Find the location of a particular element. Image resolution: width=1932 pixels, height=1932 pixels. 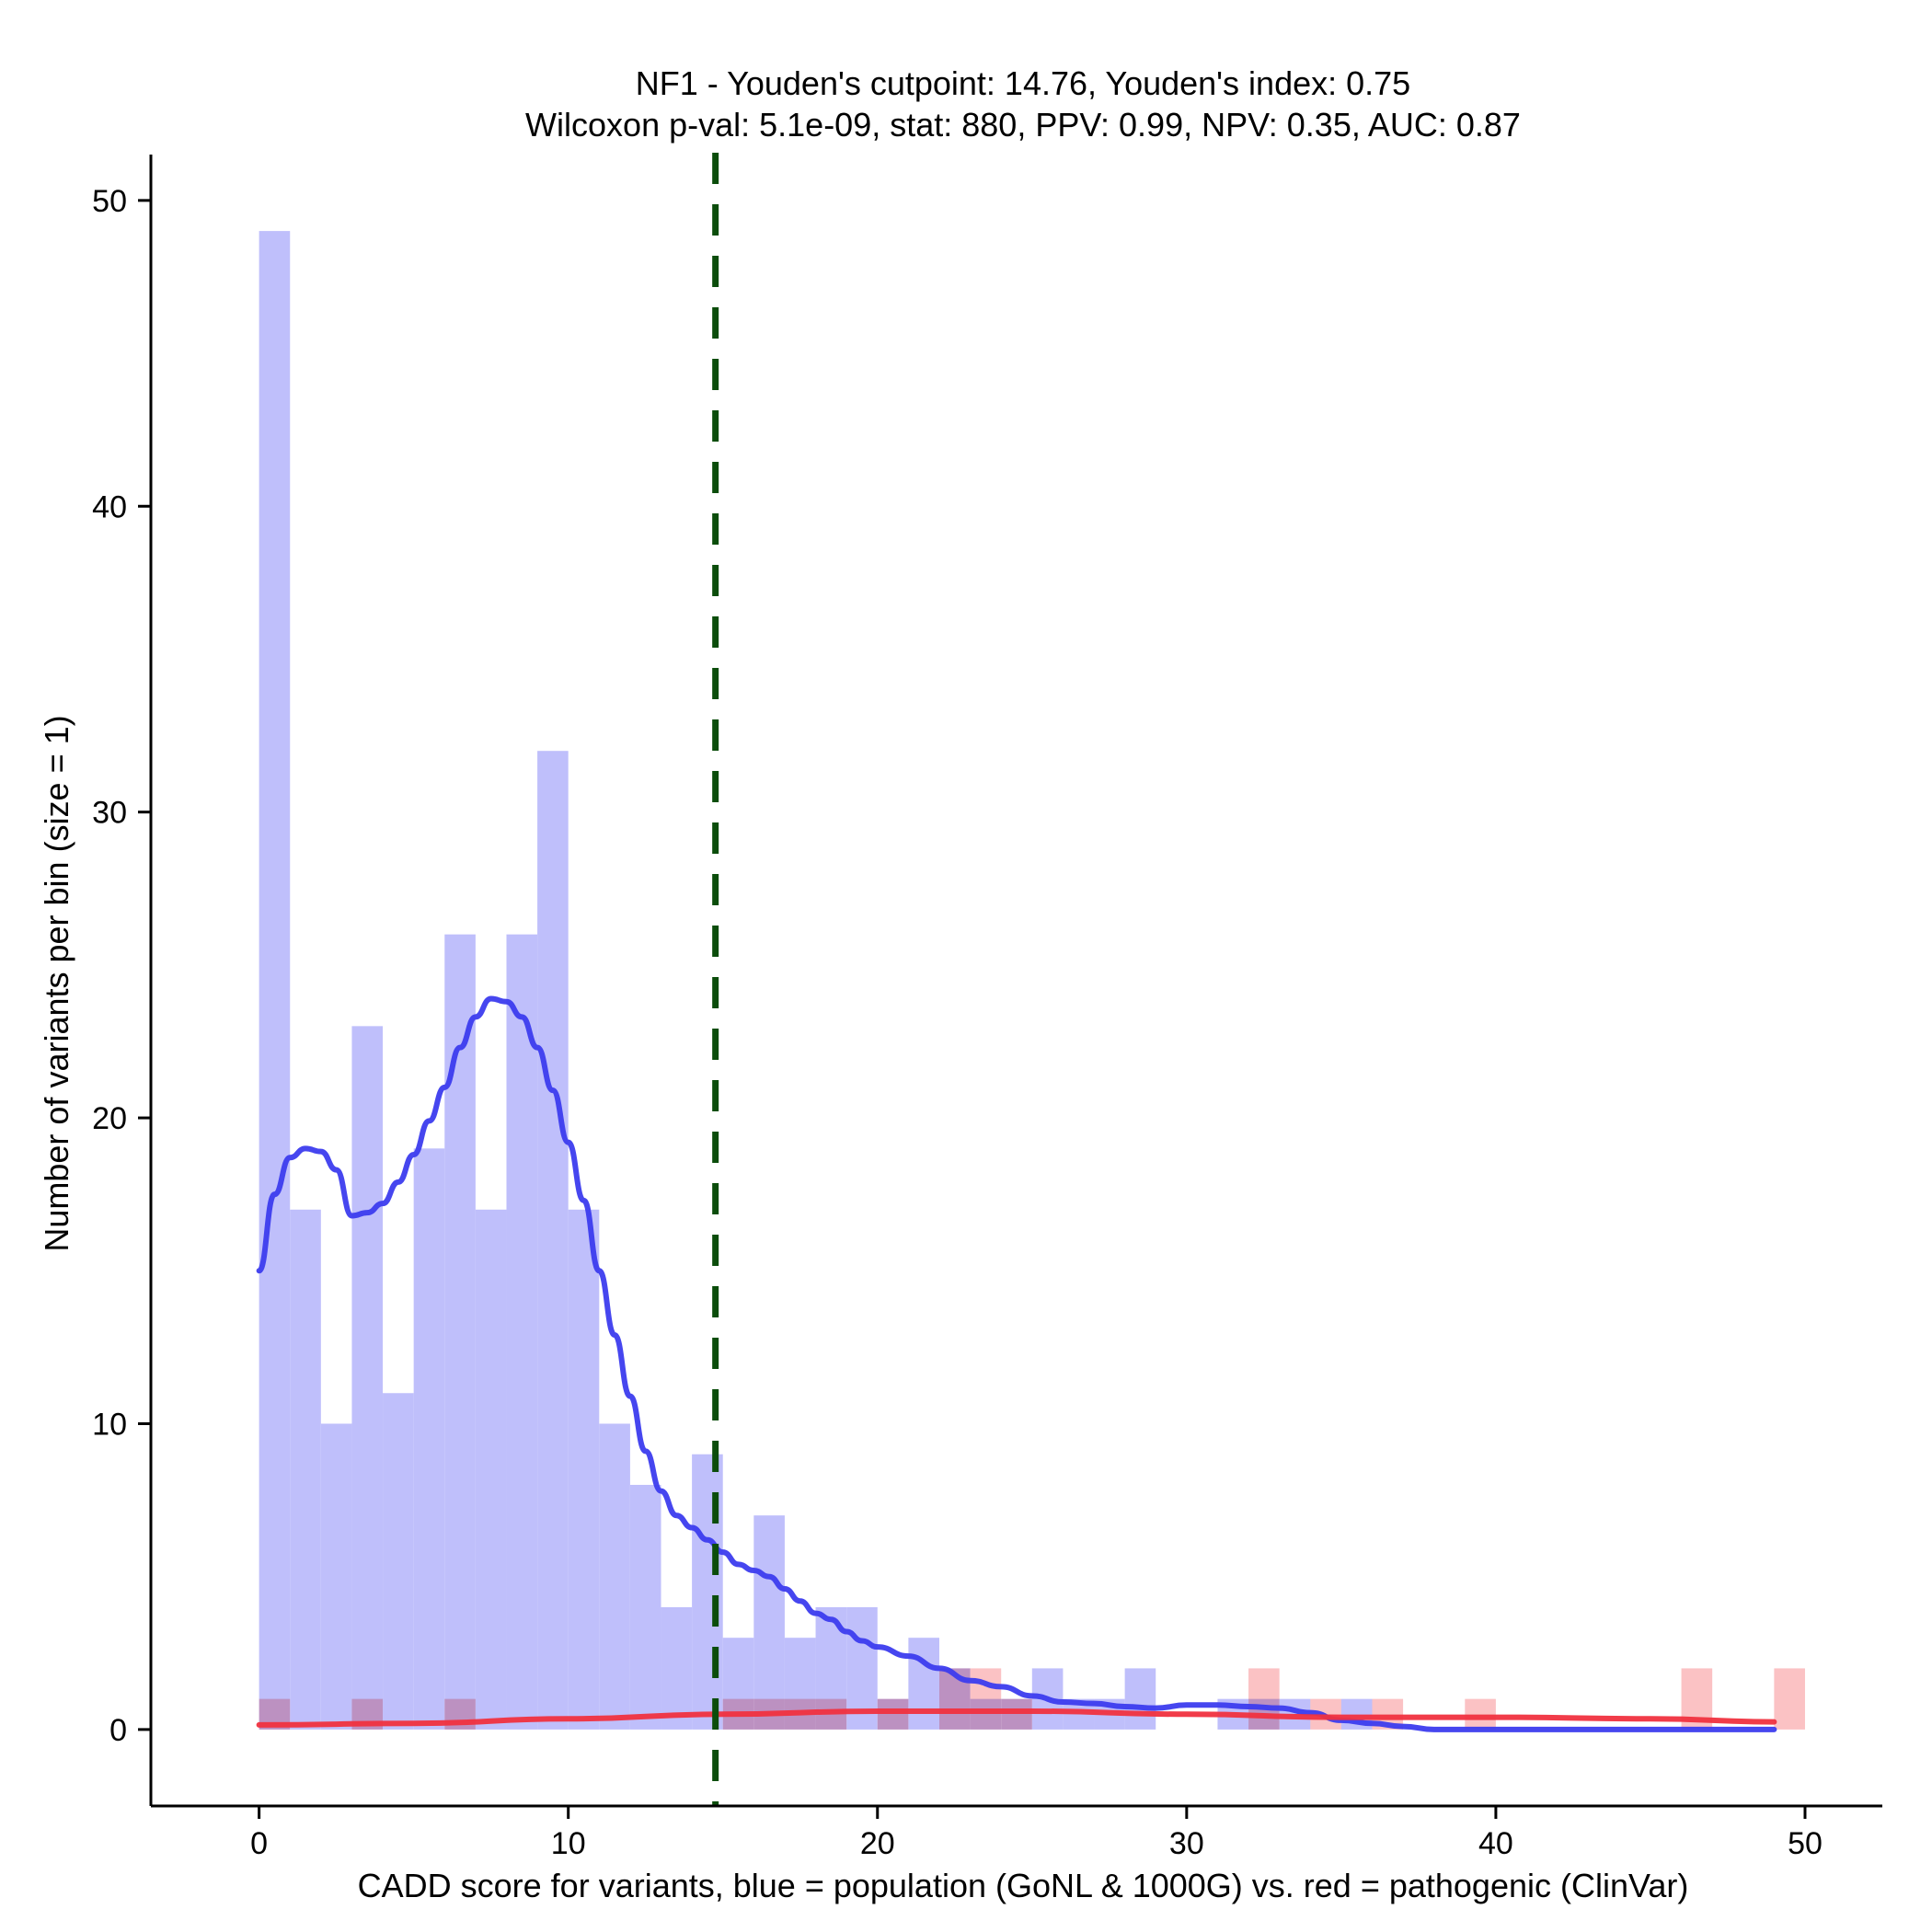

x-tick-label-0: 0 is located at coordinates (259, 1843).